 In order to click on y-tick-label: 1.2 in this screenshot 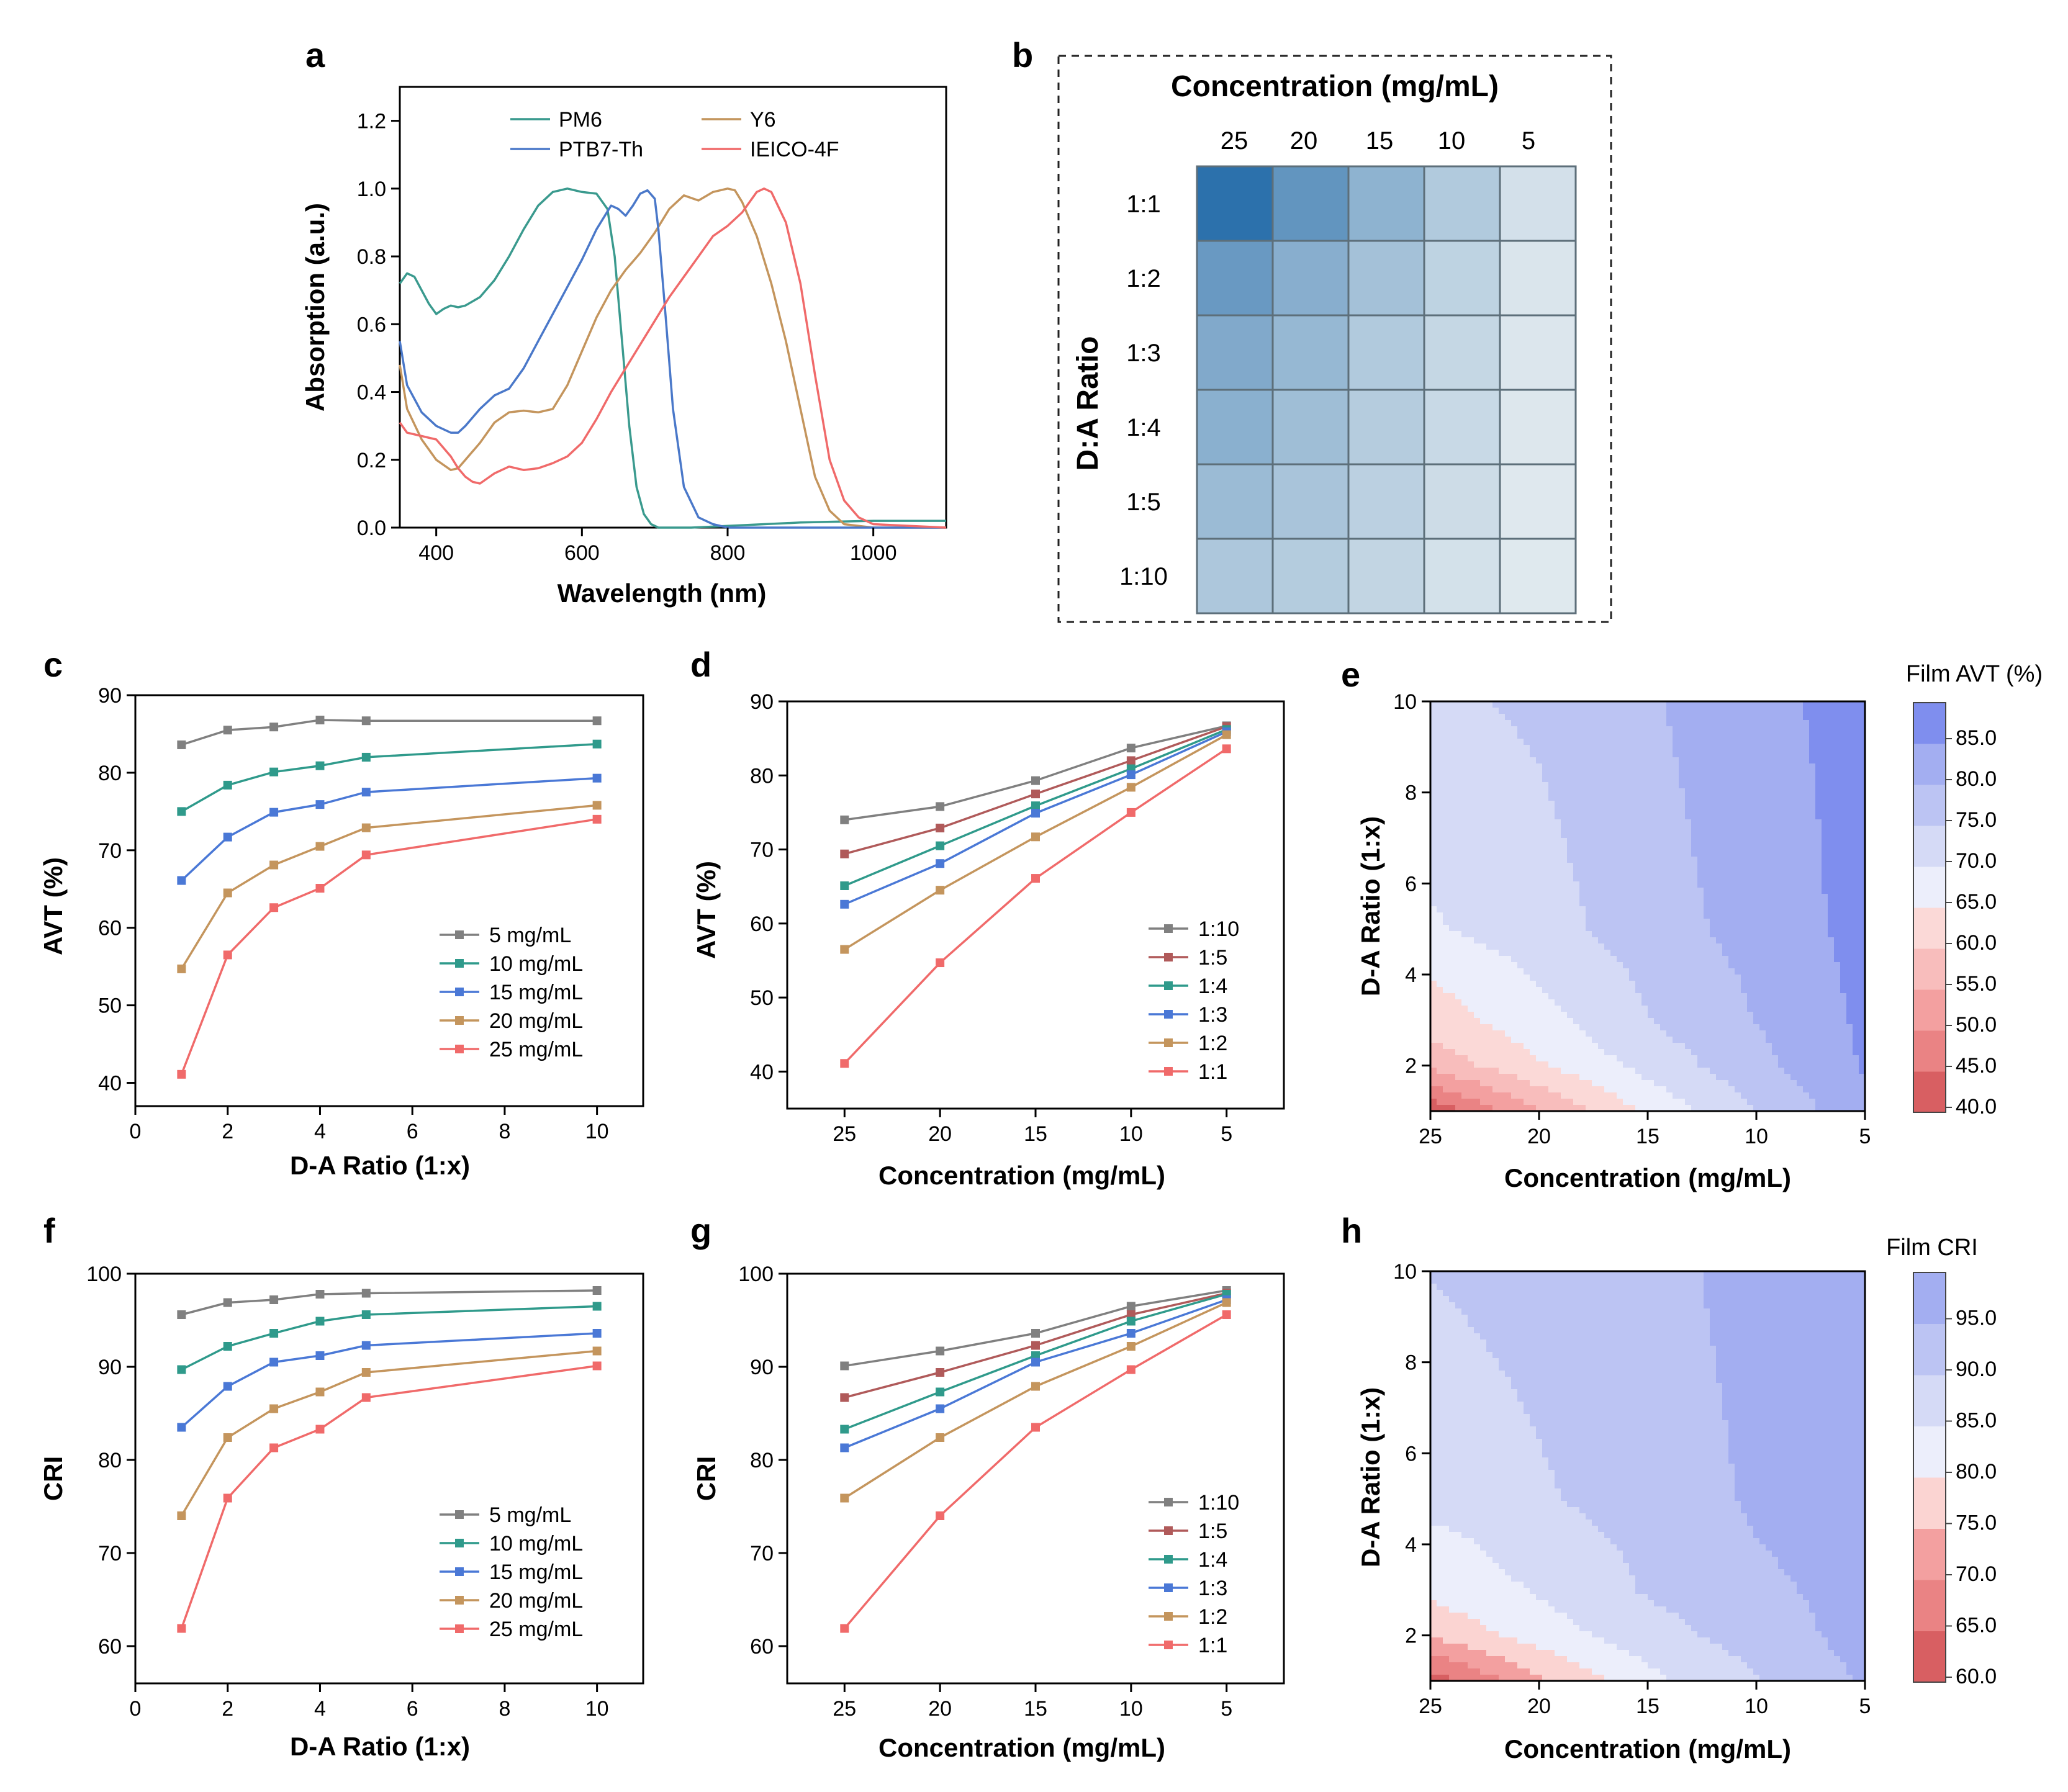, I will do `click(371, 121)`.